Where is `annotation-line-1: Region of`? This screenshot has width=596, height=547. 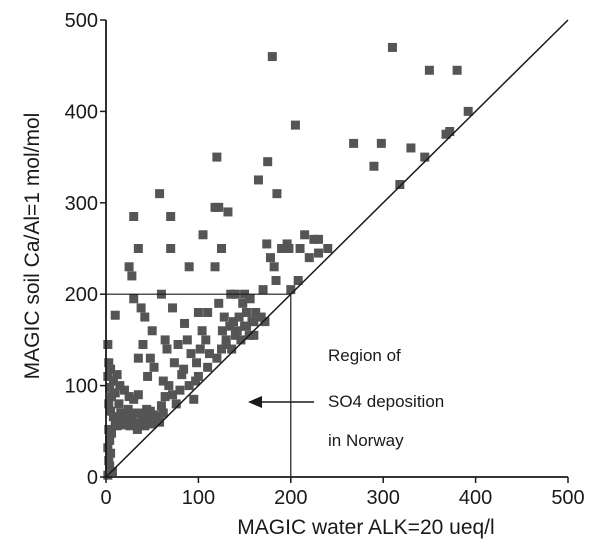
annotation-line-1: Region of is located at coordinates (364, 355).